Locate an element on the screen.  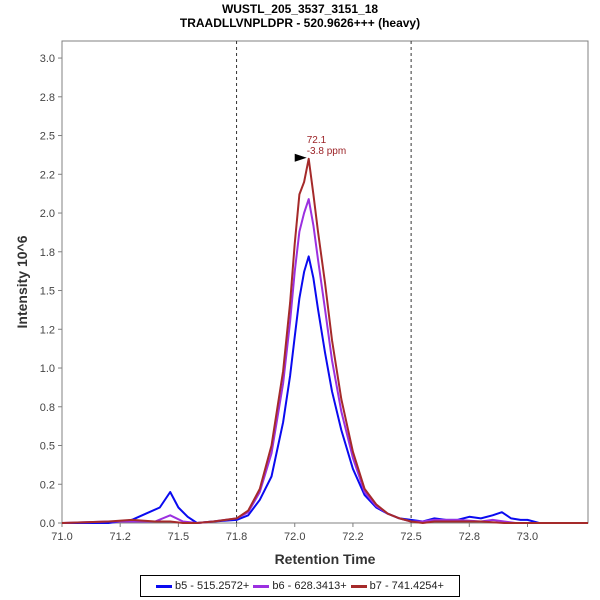
x-tick-label: 72.5 is located at coordinates (410, 537).